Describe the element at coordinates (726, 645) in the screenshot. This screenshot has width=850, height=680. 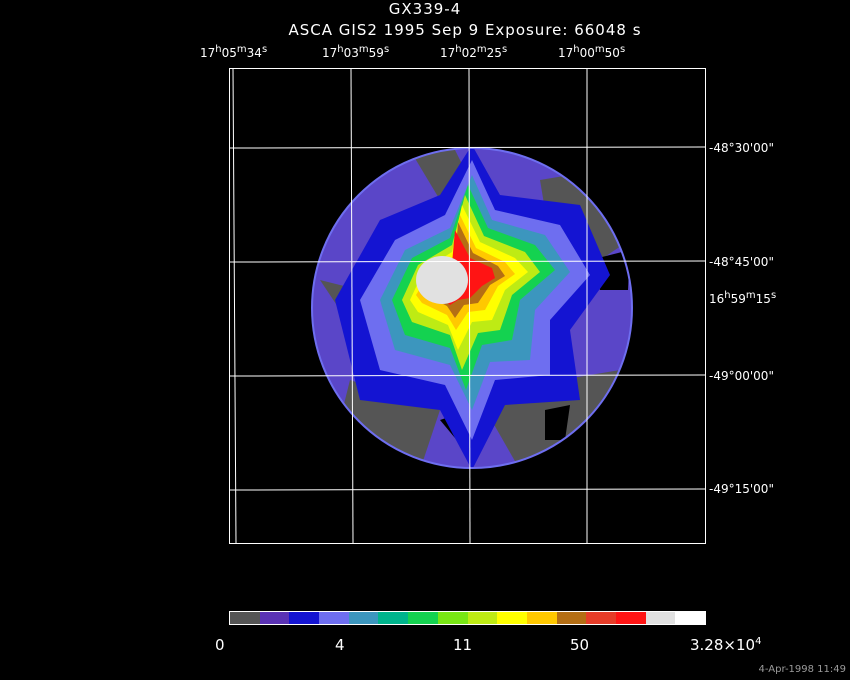
I see `colorbar-max-label: 3.28×104` at that location.